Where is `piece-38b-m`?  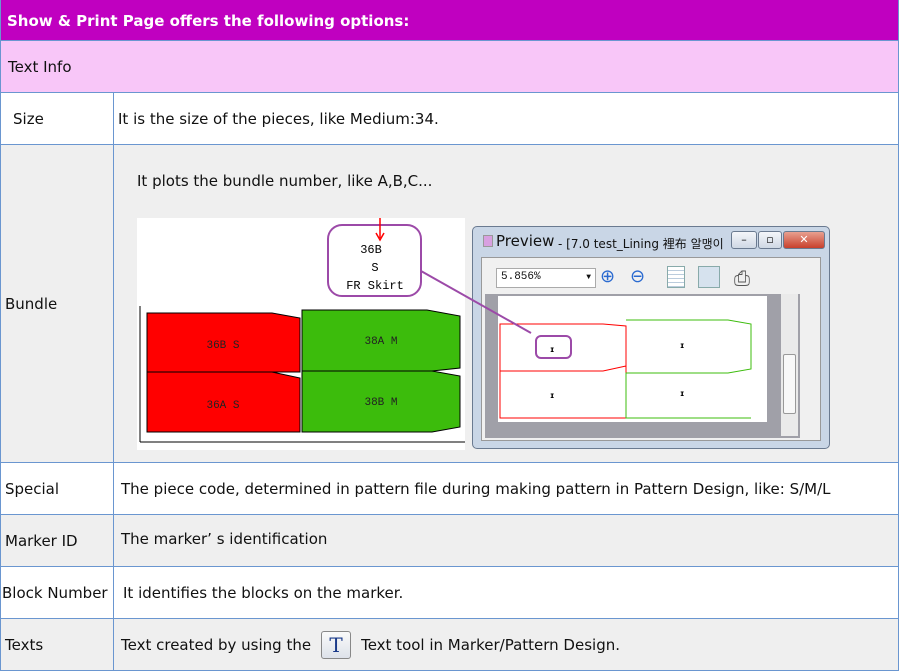
piece-38b-m is located at coordinates (381, 401).